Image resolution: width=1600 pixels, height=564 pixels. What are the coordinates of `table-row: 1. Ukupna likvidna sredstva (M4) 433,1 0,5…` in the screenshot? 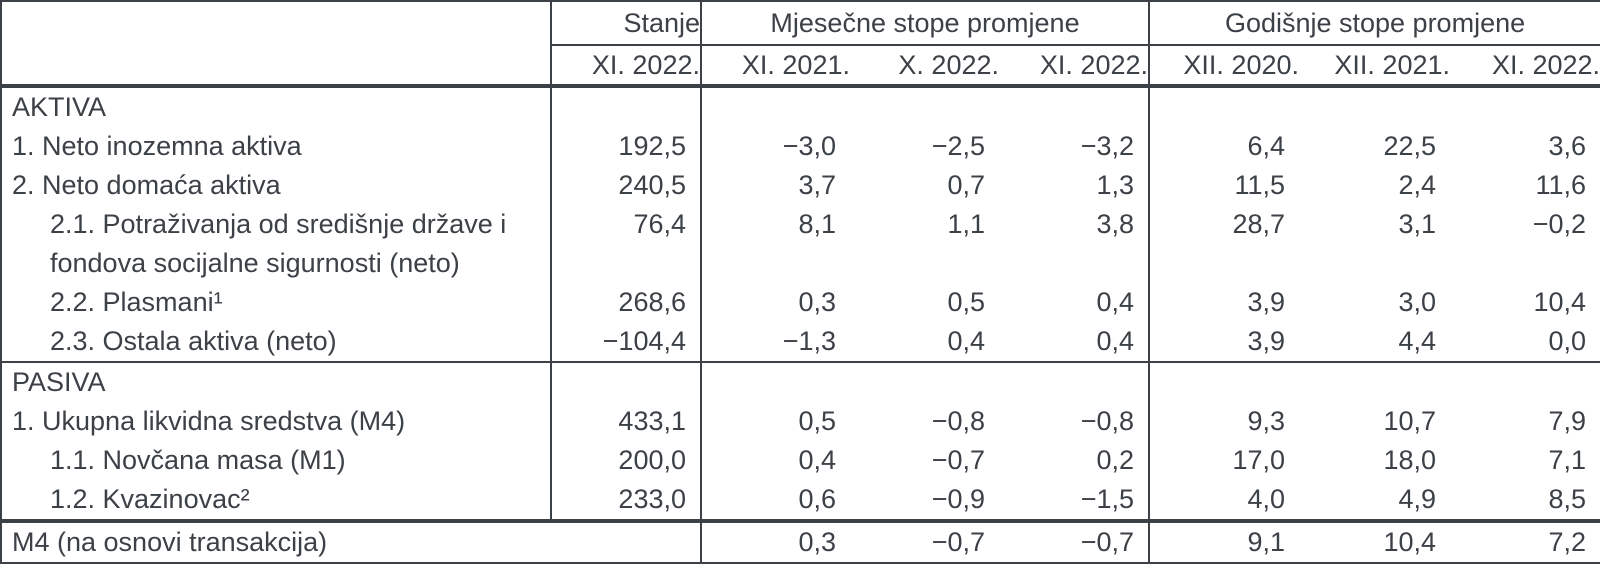 It's located at (800, 421).